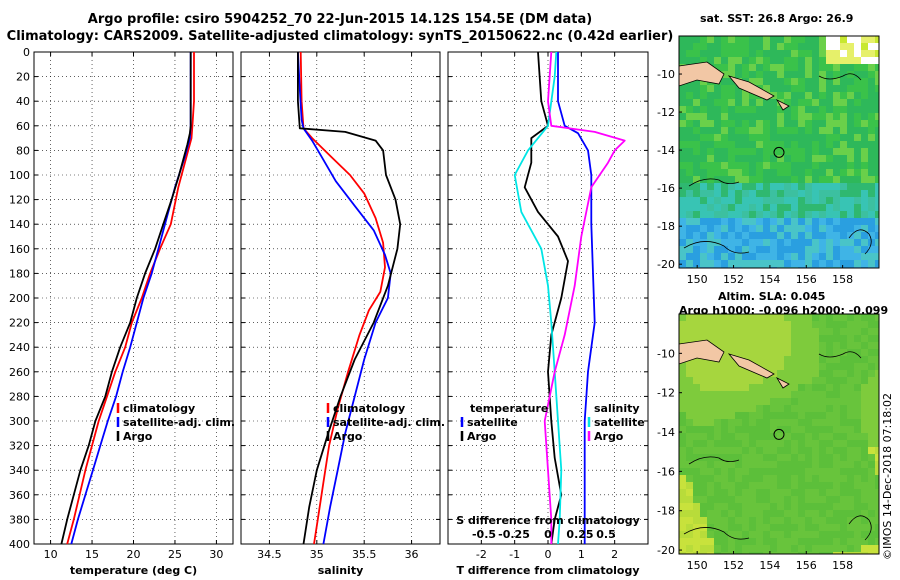  Describe the element at coordinates (19, 175) in the screenshot. I see `depth-tick-label: 100` at that location.